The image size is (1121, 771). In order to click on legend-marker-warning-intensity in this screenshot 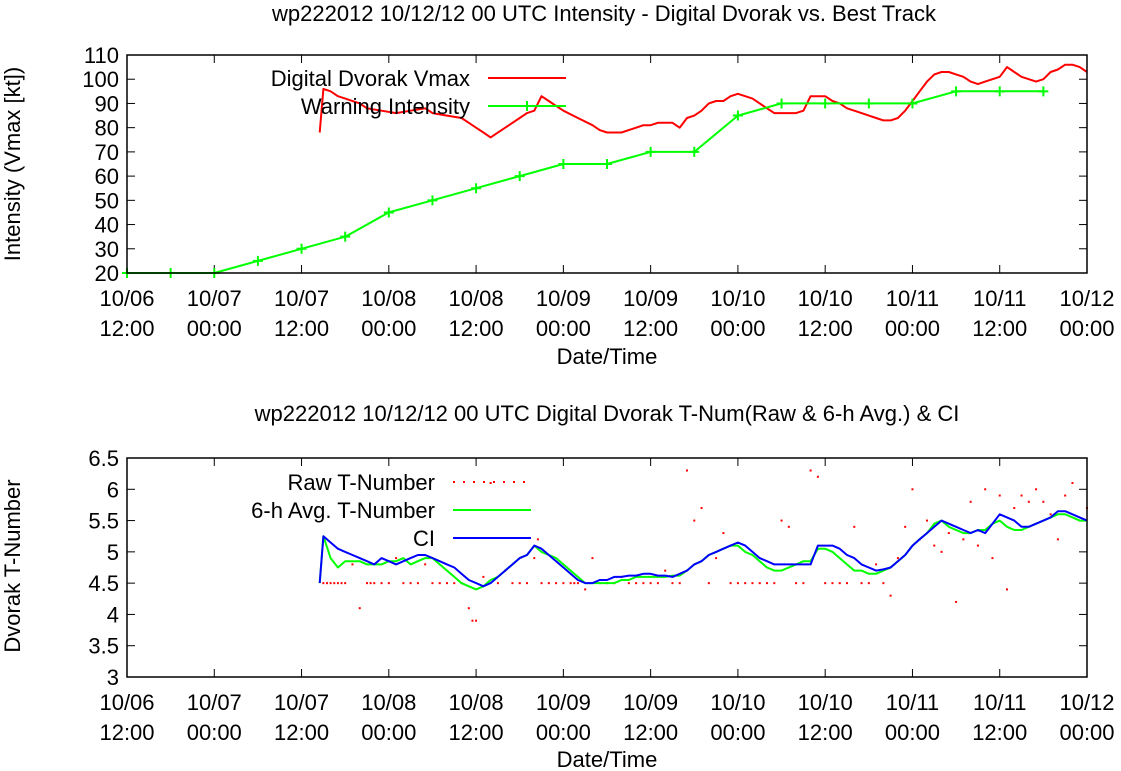, I will do `click(527, 106)`.